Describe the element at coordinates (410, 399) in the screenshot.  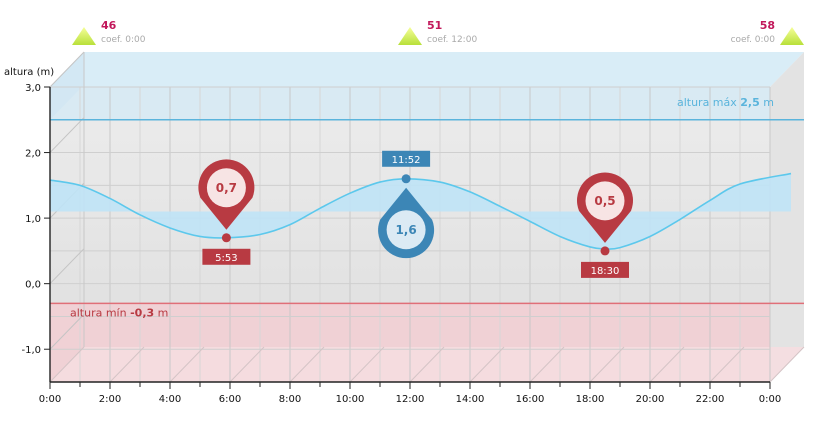
I see `x-tick-label: 12:00` at that location.